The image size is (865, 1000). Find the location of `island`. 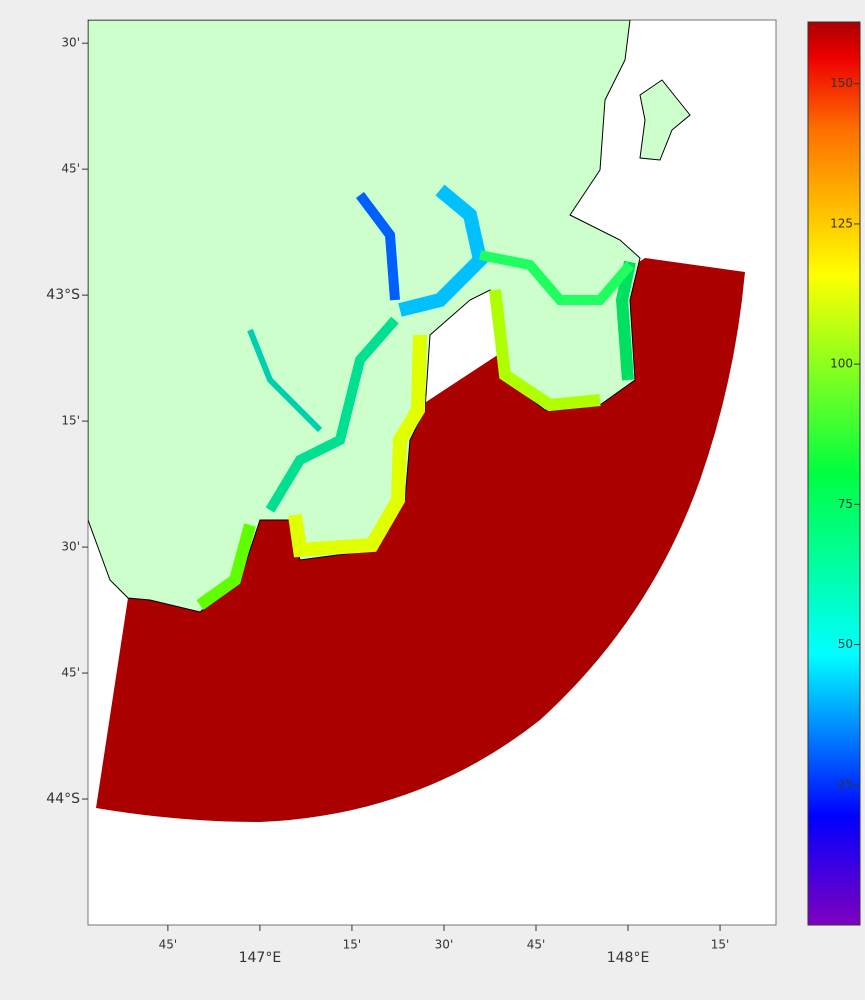

island is located at coordinates (665, 120).